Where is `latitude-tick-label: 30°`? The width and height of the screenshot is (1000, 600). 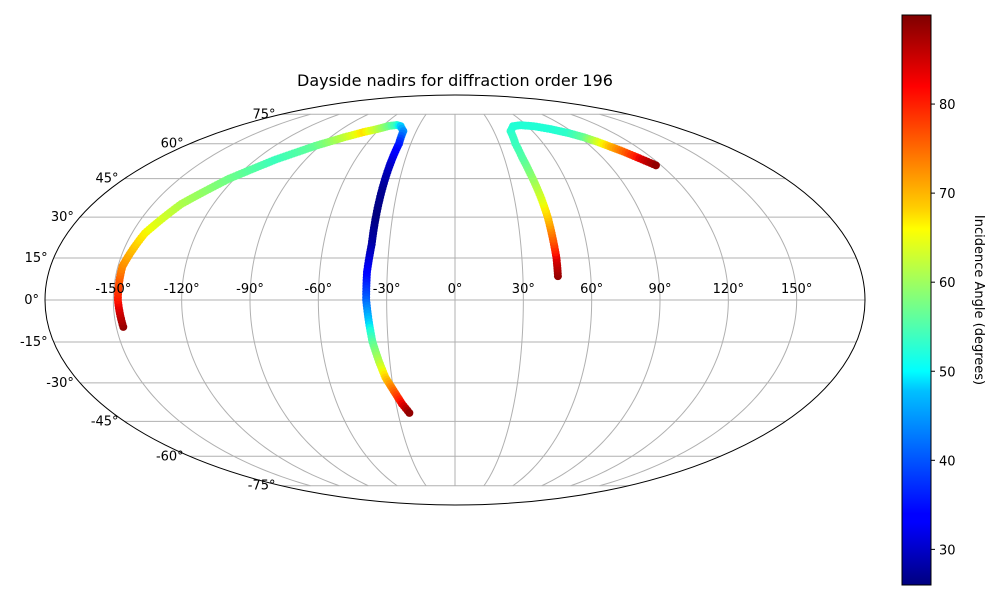 latitude-tick-label: 30° is located at coordinates (62, 217).